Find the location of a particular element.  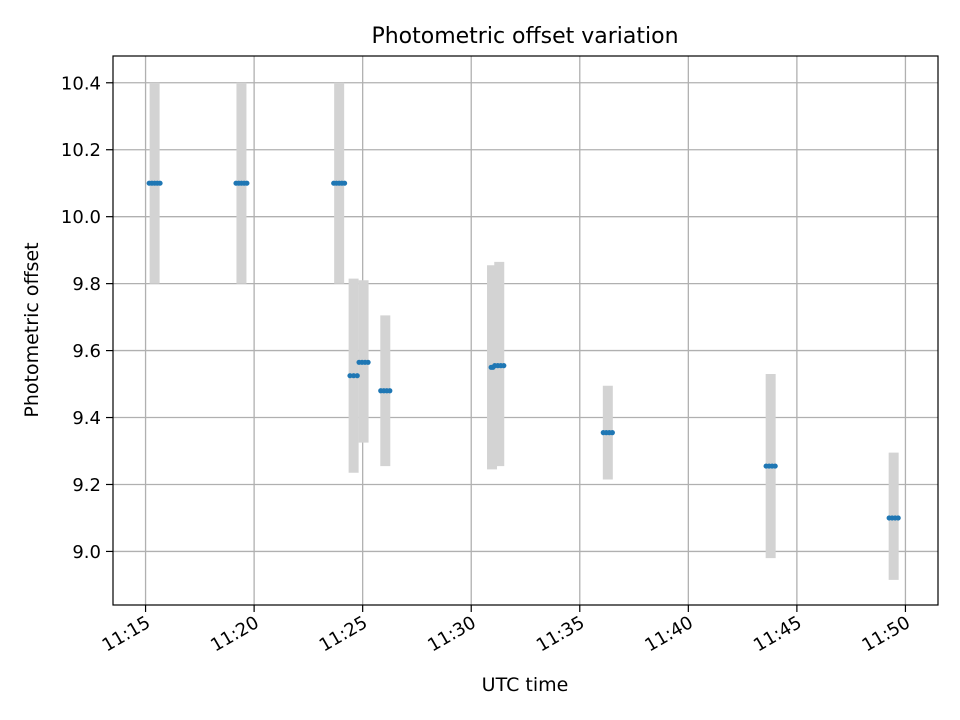

y-tick-label: 10.4 is located at coordinates (81, 83).